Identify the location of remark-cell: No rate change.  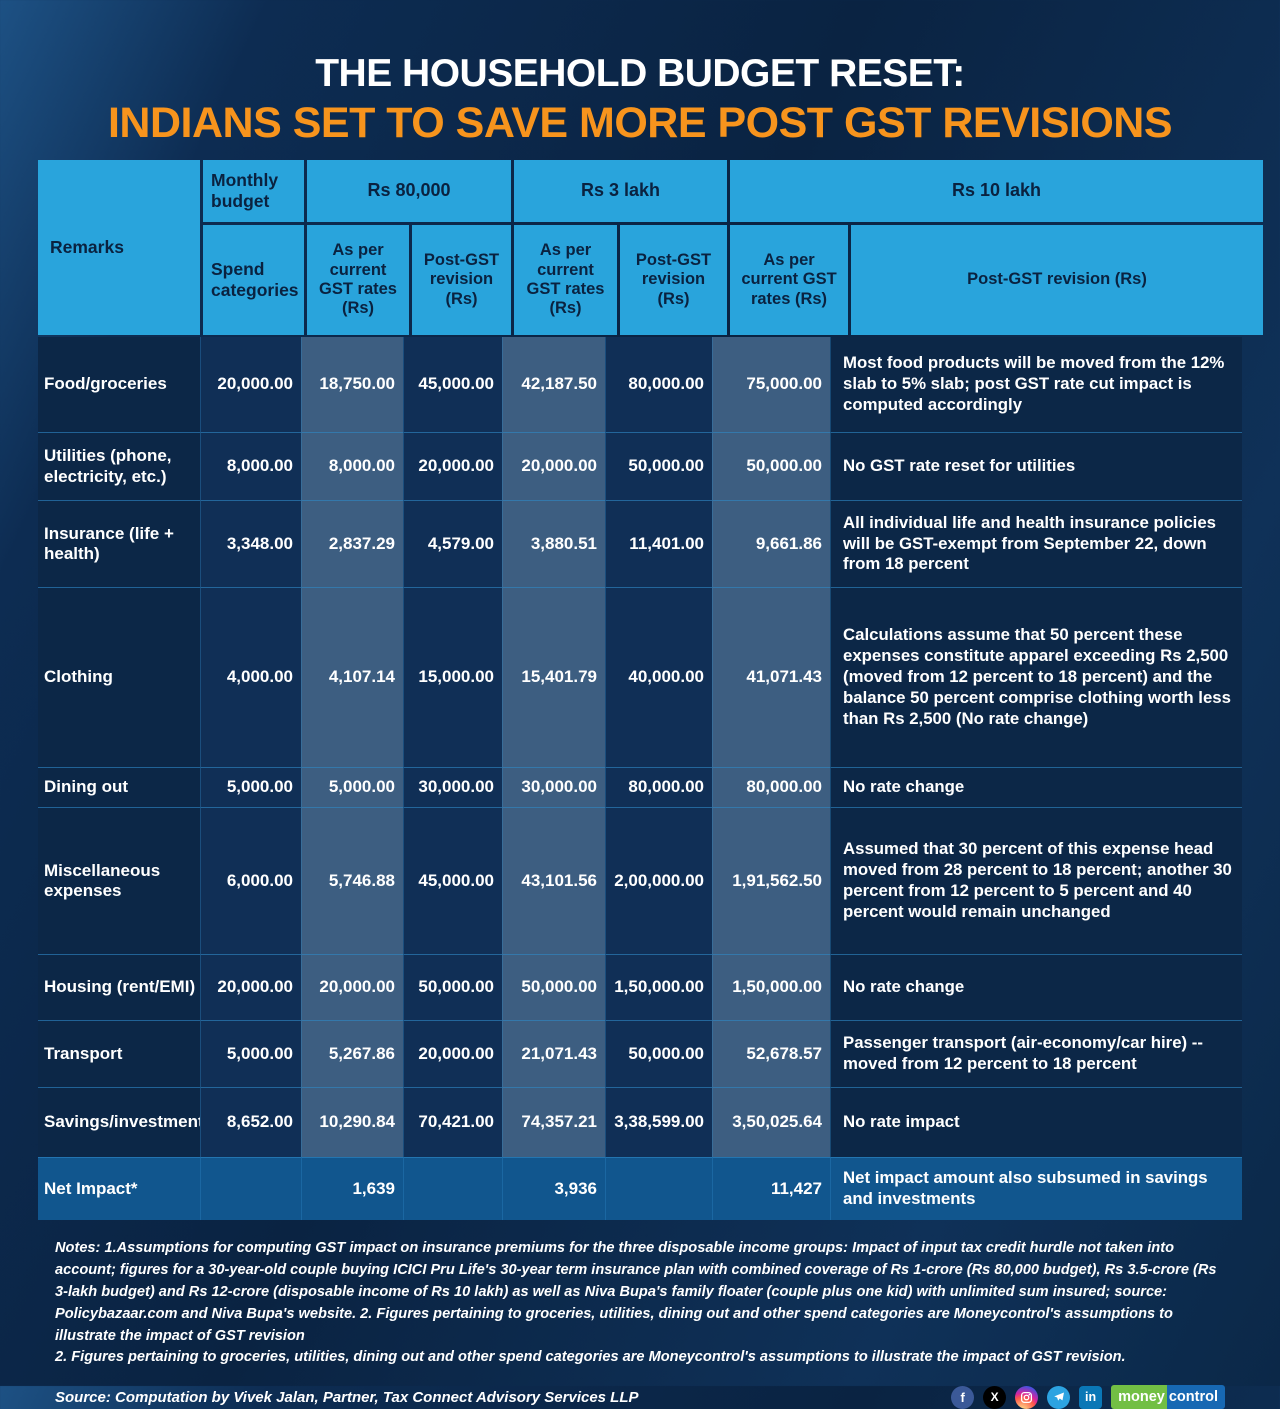
(1036, 987).